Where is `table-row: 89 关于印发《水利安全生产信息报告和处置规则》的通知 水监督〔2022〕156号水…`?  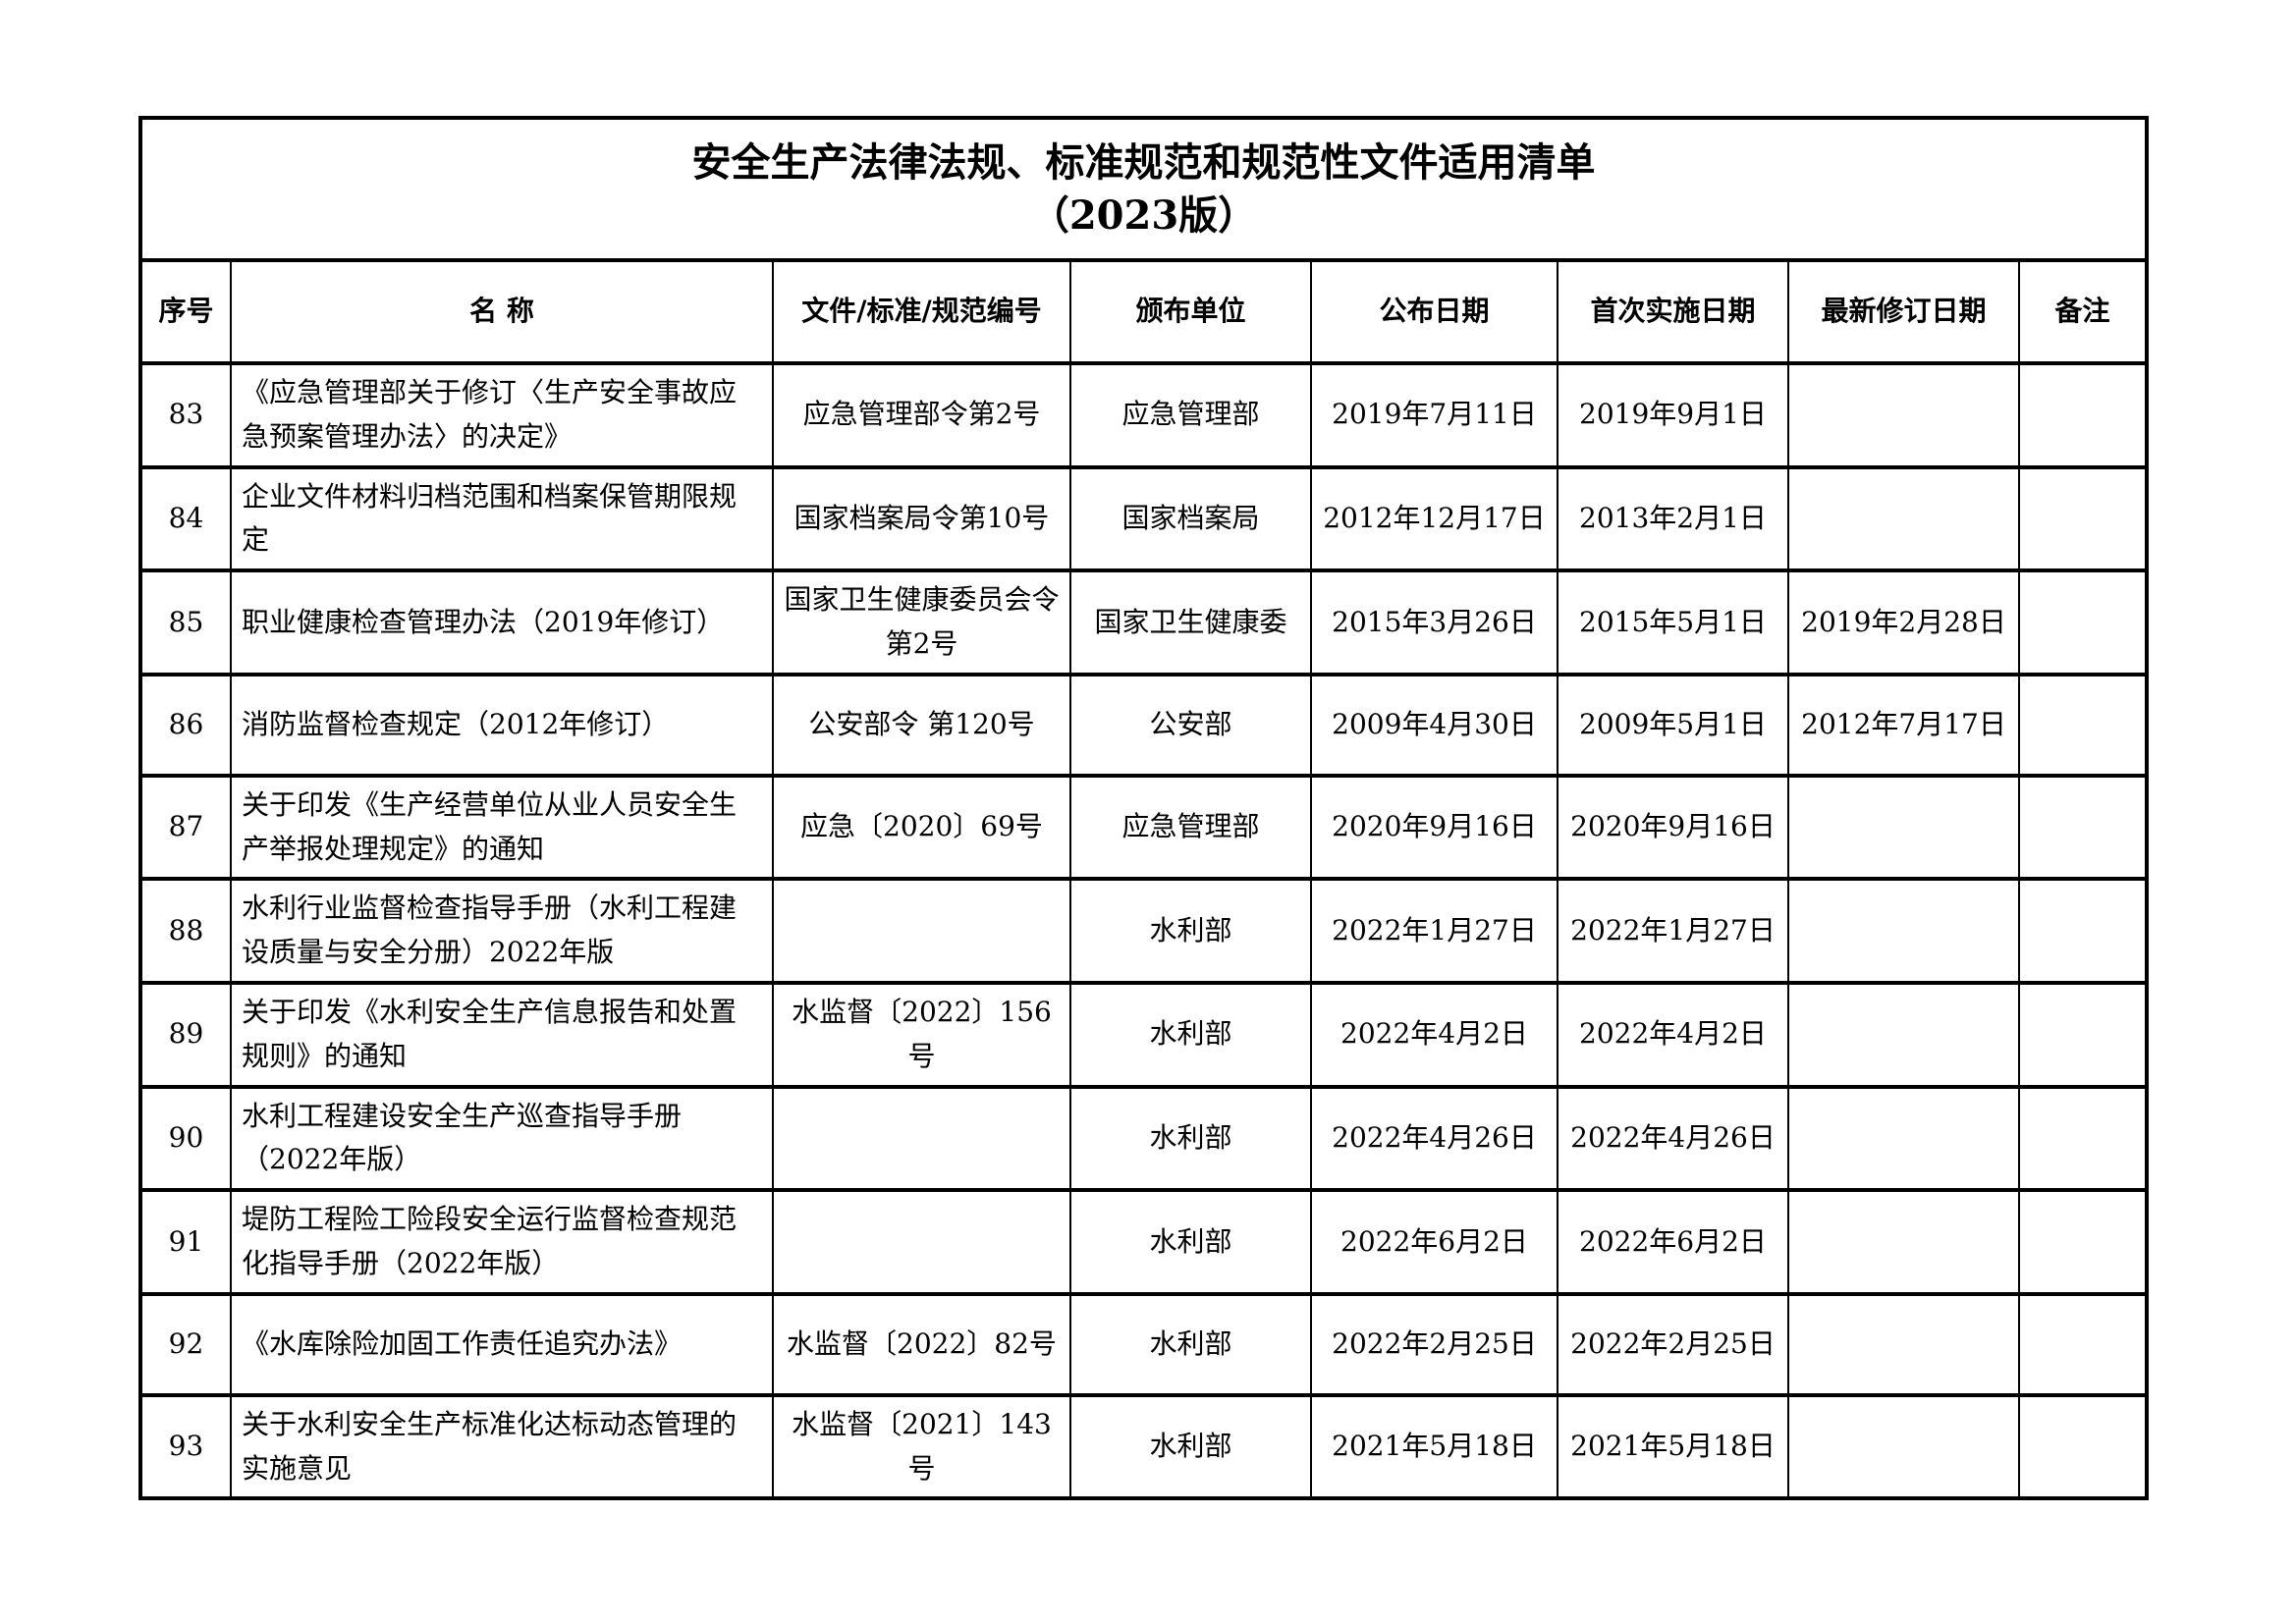
table-row: 89 关于印发《水利安全生产信息报告和处置规则》的通知 水监督〔2022〕156号水… is located at coordinates (1143, 1034).